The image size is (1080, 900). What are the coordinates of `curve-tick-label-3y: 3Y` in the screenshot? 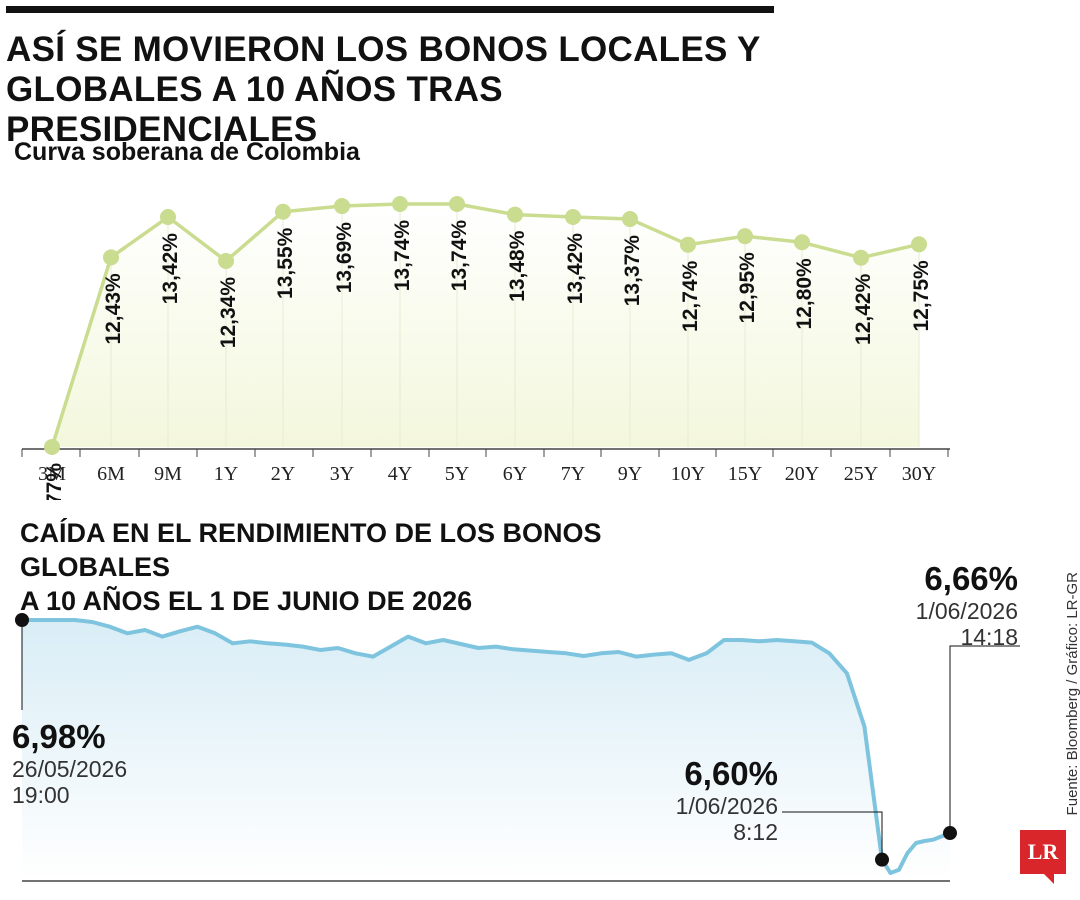 It's located at (342, 474).